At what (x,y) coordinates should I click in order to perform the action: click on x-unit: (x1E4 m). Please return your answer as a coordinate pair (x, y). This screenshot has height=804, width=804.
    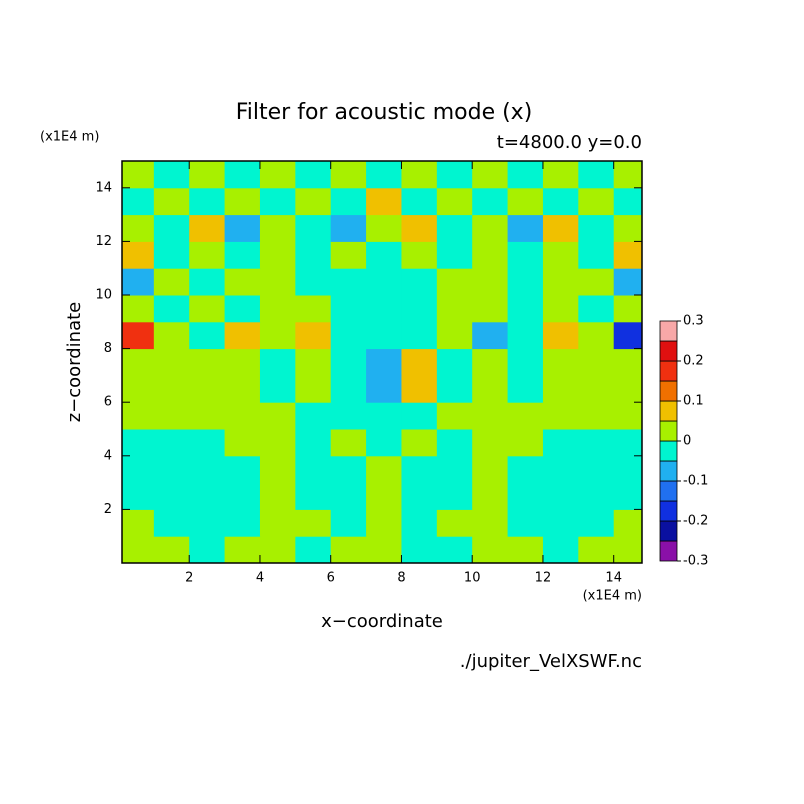
    Looking at the image, I should click on (612, 596).